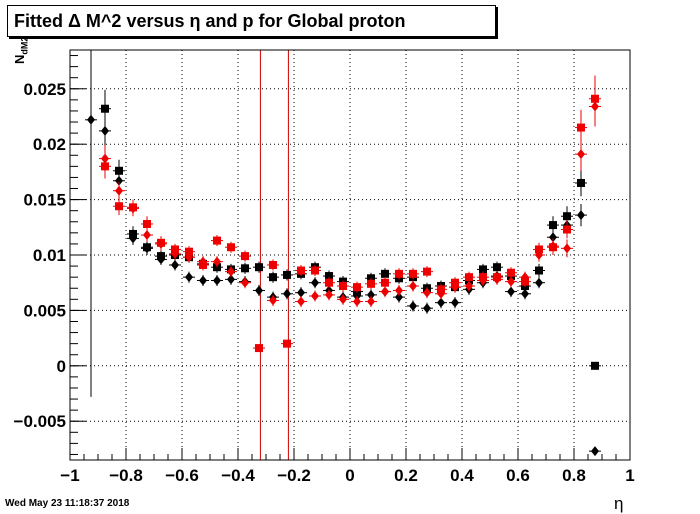  What do you see at coordinates (619, 503) in the screenshot?
I see `x-axis-label: η` at bounding box center [619, 503].